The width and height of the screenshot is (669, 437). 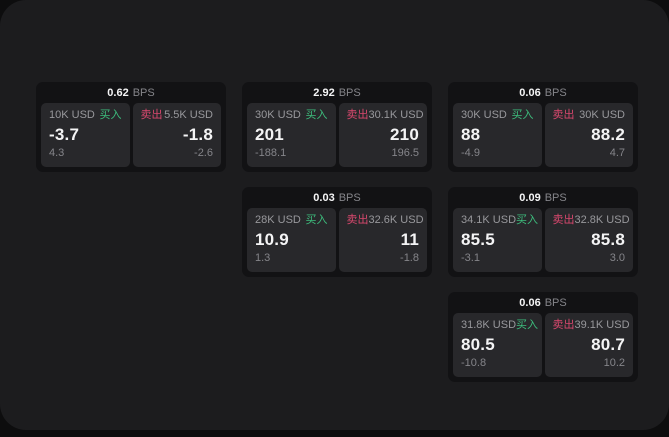 I want to click on sell-price-value: 11, so click(x=409, y=239).